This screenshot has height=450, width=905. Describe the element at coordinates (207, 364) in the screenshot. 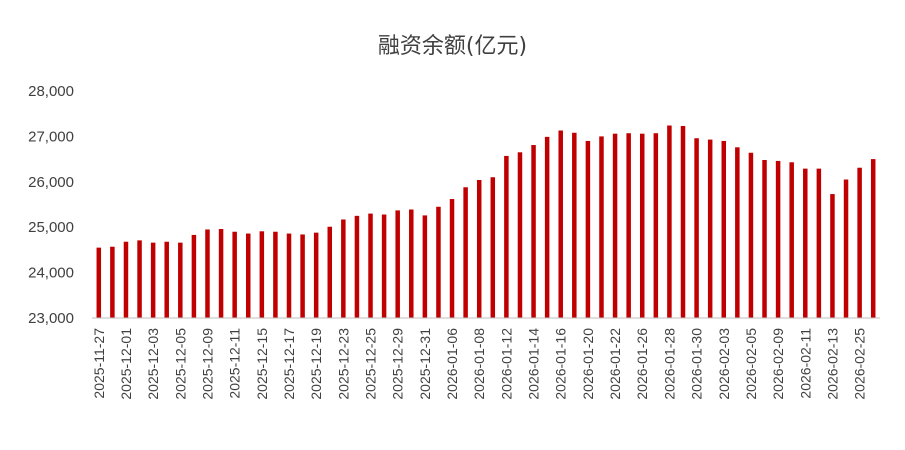

I see `x-tick-label: 2025-12-09` at that location.